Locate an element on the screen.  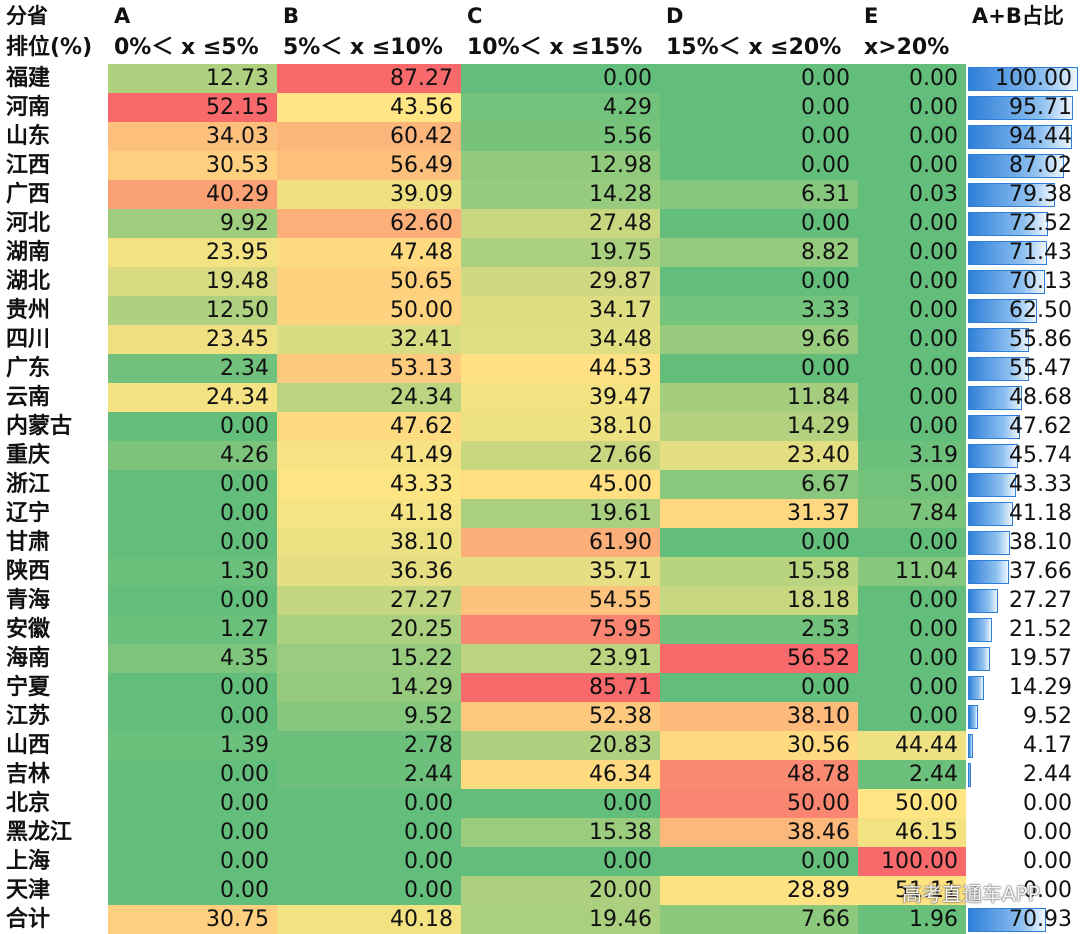
heat-cell-c: 15.38 is located at coordinates (560, 832).